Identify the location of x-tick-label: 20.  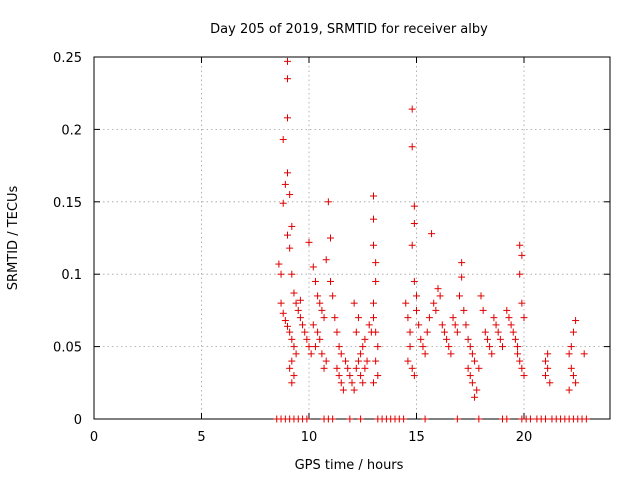
(524, 437).